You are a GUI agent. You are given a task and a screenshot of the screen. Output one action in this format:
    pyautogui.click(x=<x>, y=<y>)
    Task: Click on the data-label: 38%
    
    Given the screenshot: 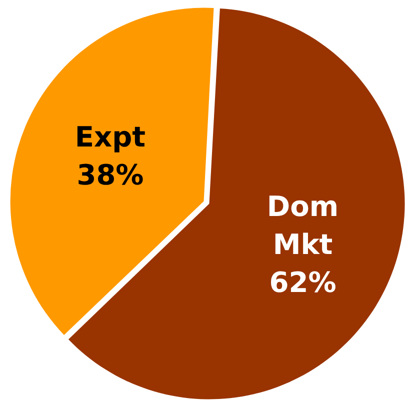 What is the action you would take?
    pyautogui.click(x=110, y=175)
    